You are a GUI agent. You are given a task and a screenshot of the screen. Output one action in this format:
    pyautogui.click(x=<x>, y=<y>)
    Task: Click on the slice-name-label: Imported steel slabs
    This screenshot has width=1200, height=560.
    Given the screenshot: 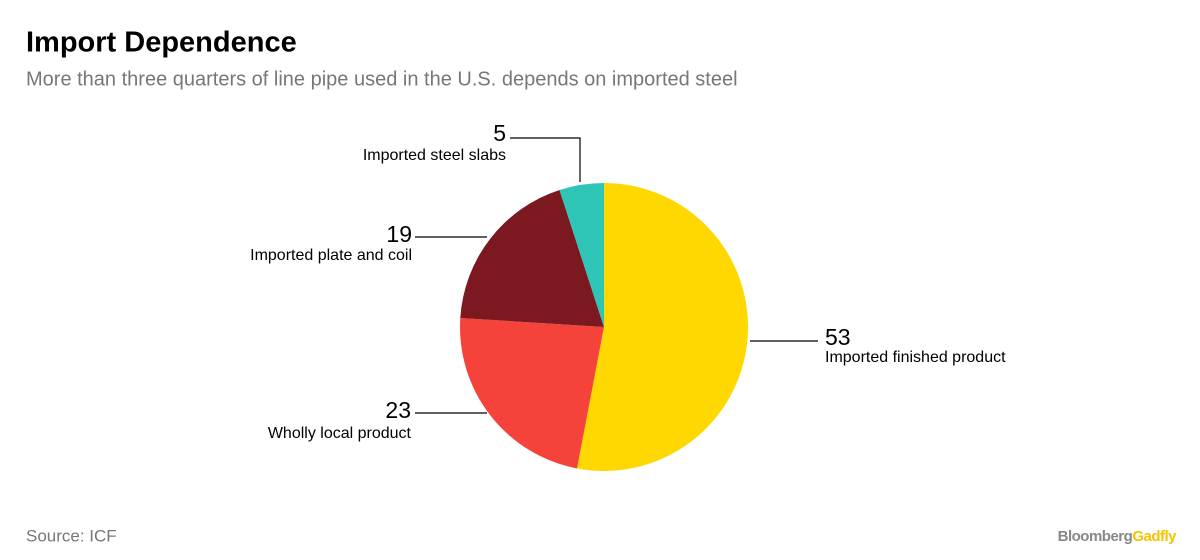 What is the action you would take?
    pyautogui.click(x=434, y=155)
    